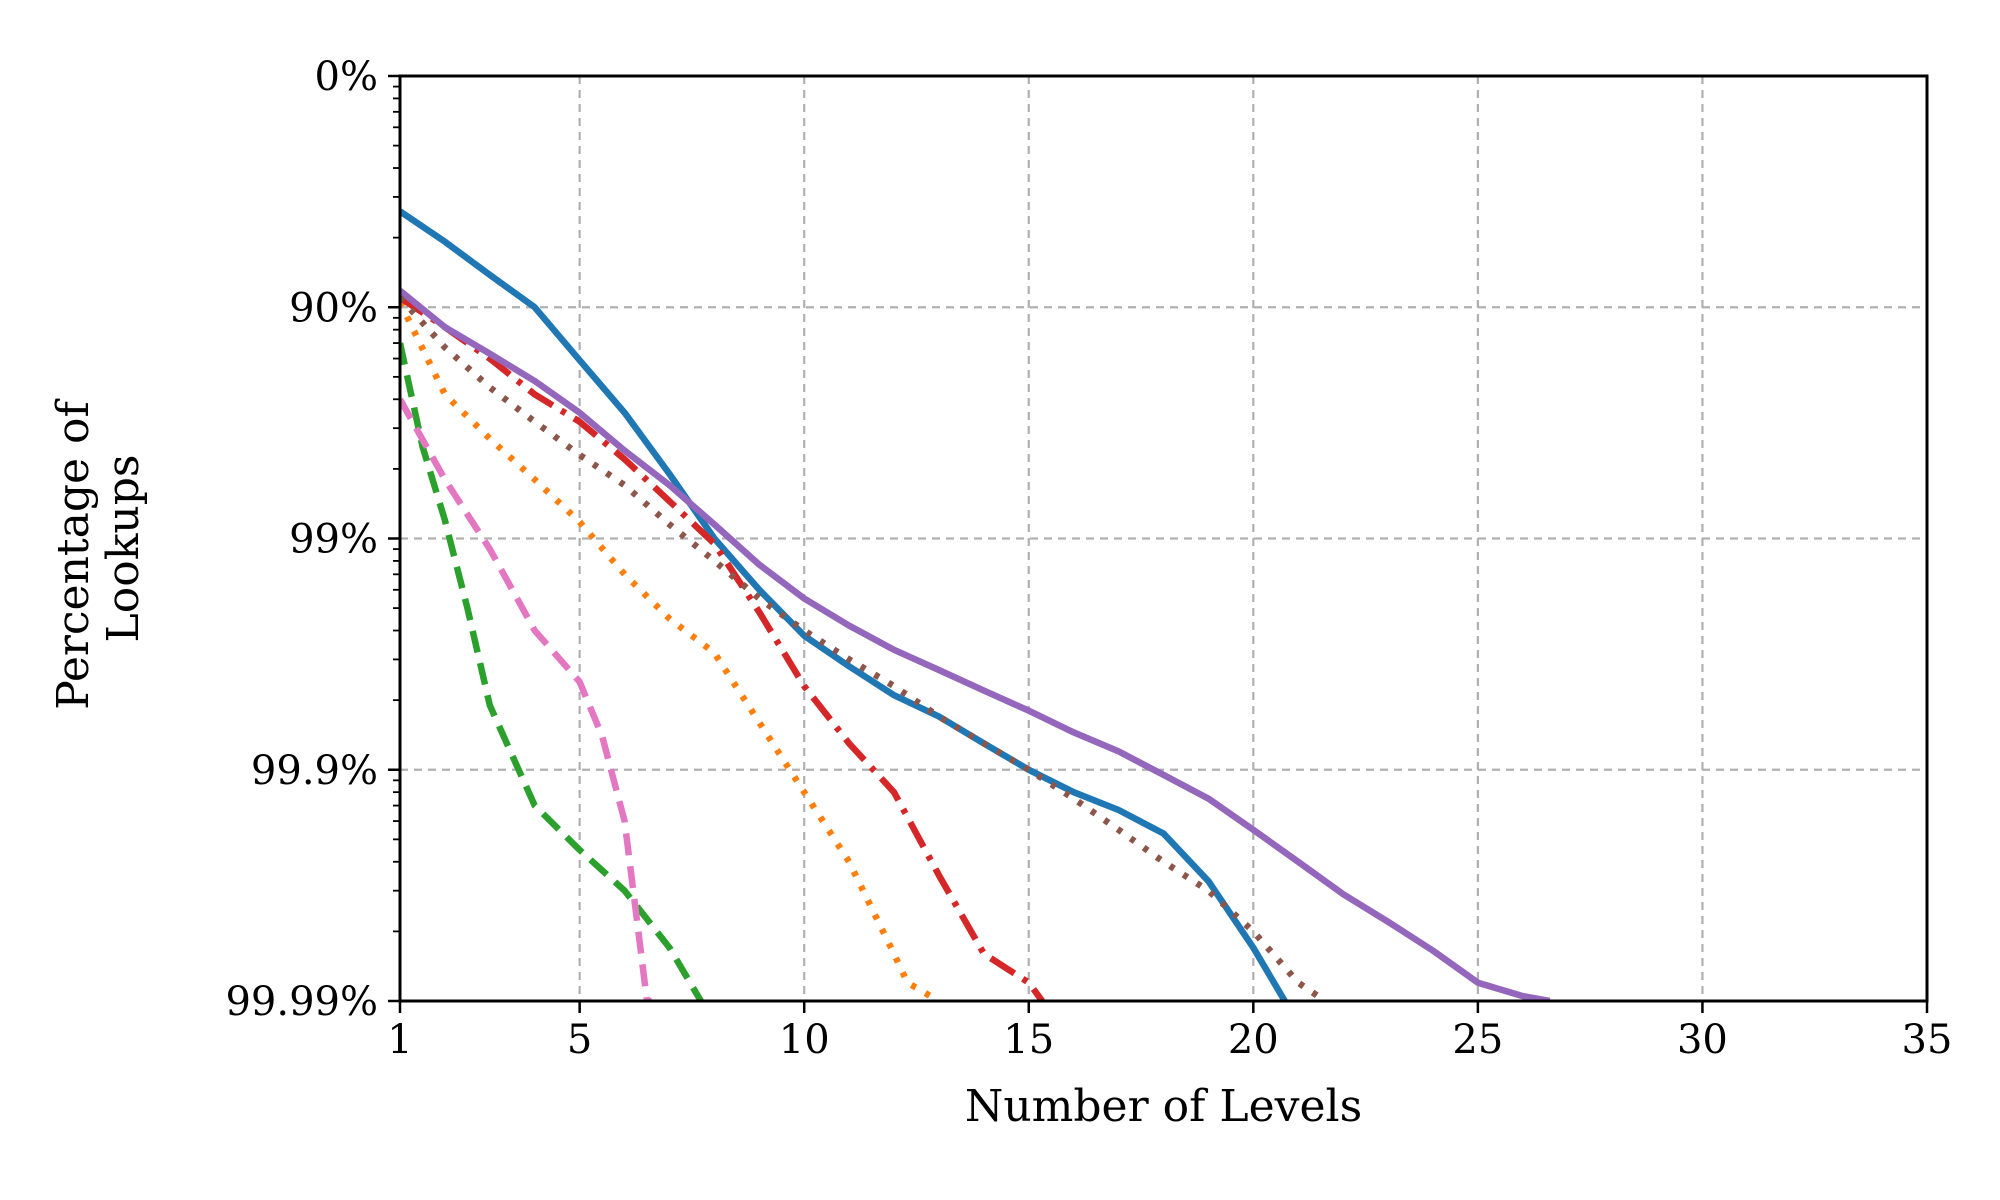  I want to click on x-tick-label: 5, so click(579, 1040).